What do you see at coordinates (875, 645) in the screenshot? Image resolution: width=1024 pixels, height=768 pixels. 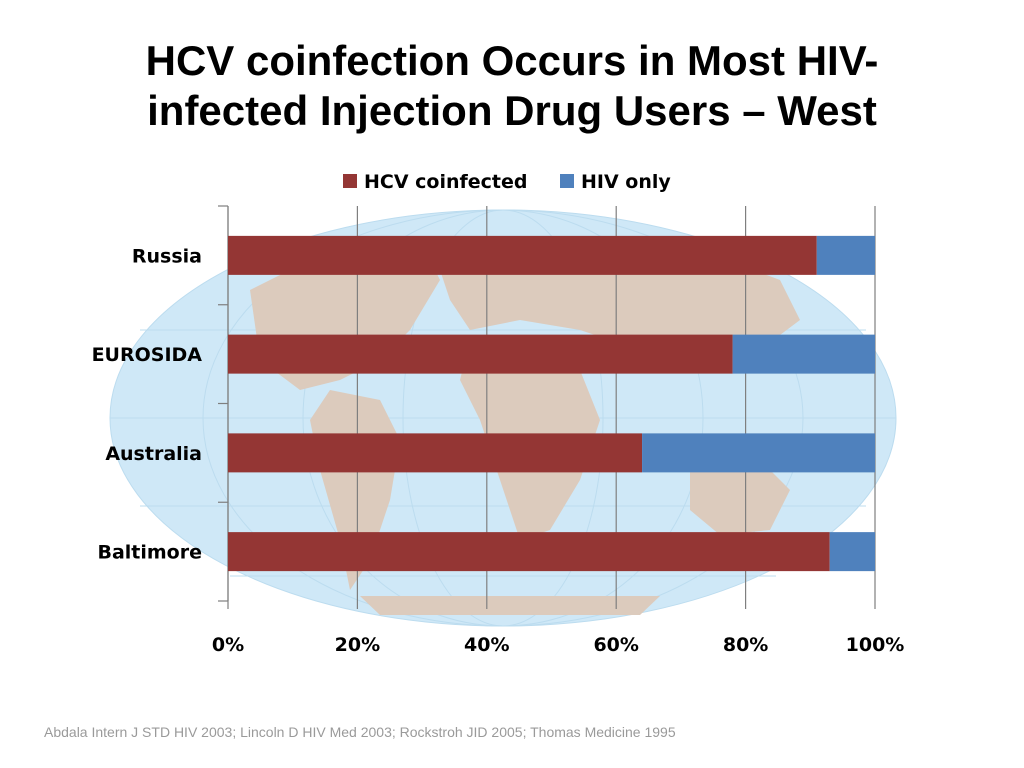 I see `x-tick-label: 100%` at bounding box center [875, 645].